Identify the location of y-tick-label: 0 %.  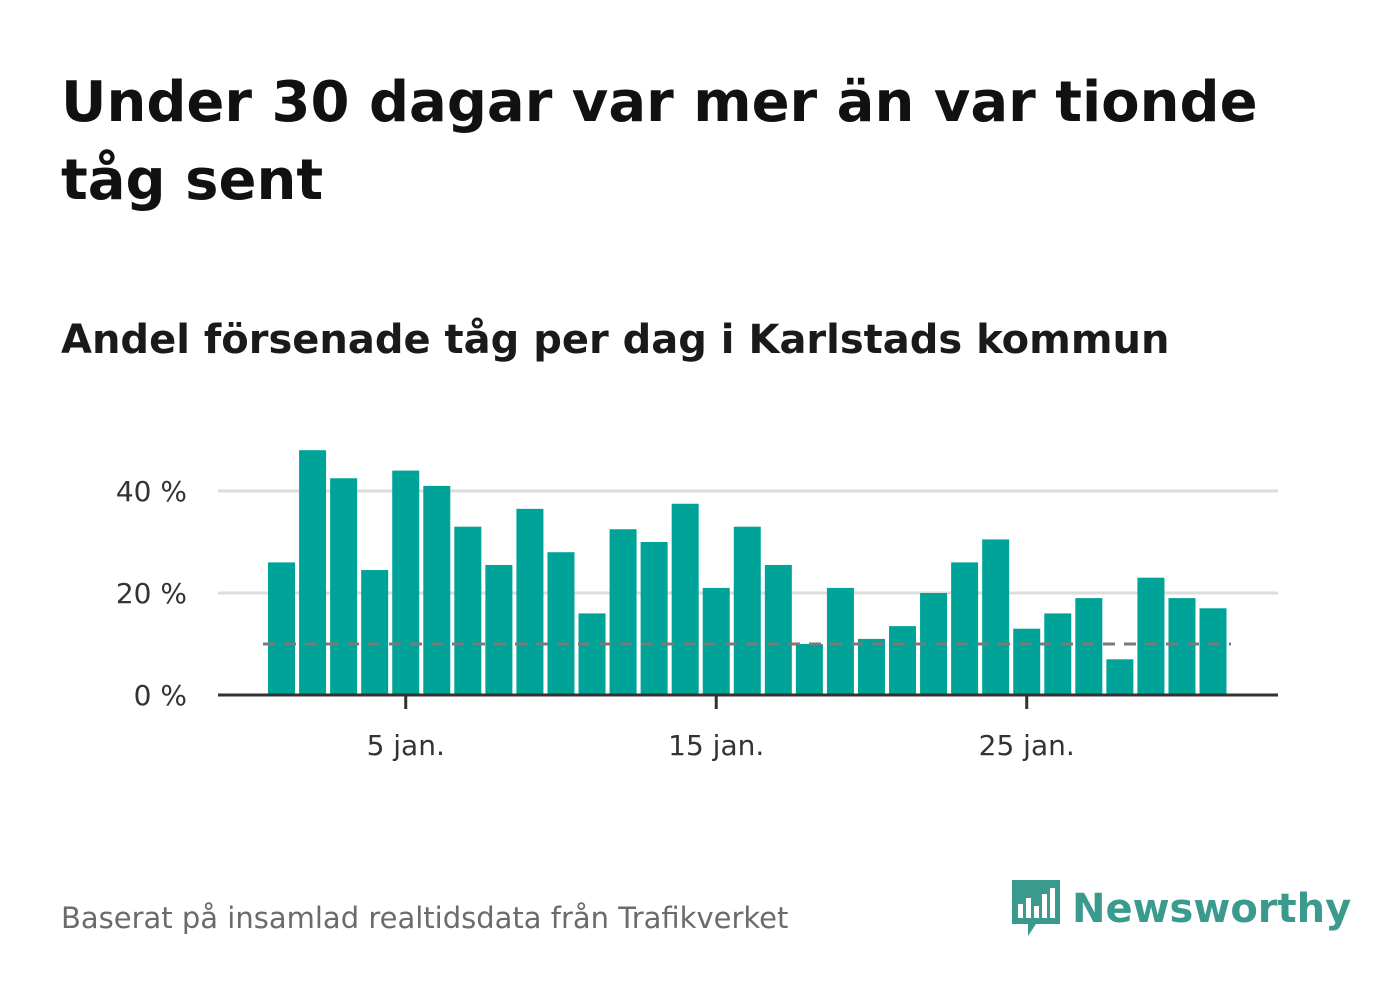
(160, 695).